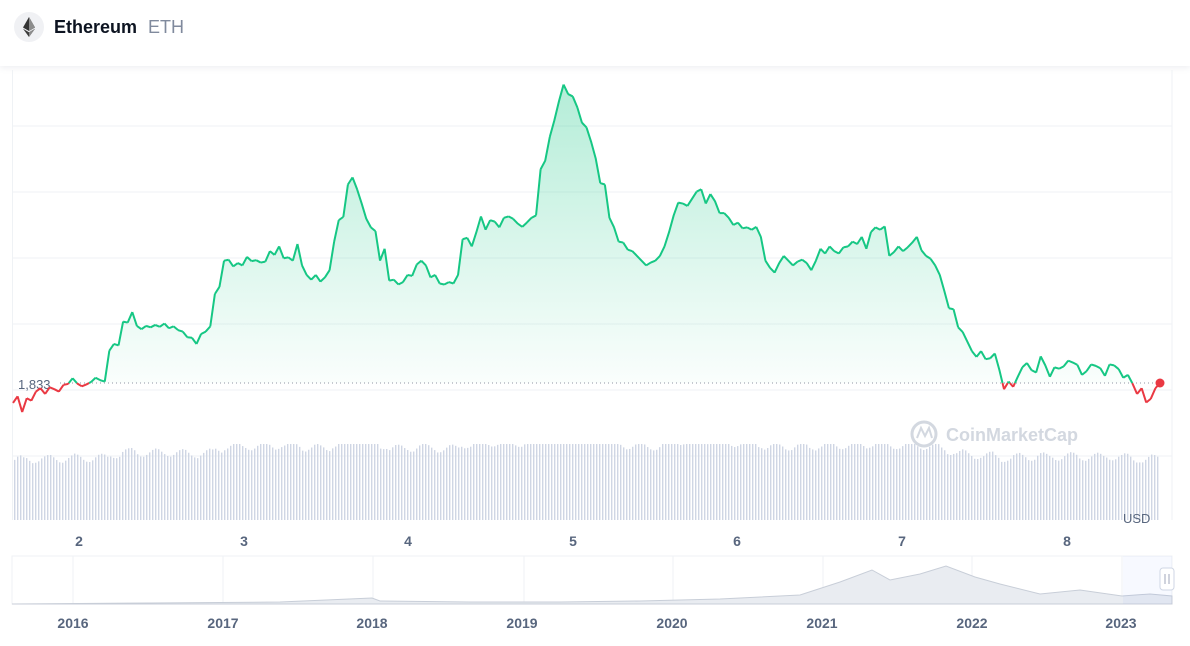  What do you see at coordinates (592, 585) in the screenshot?
I see `navigator-area` at bounding box center [592, 585].